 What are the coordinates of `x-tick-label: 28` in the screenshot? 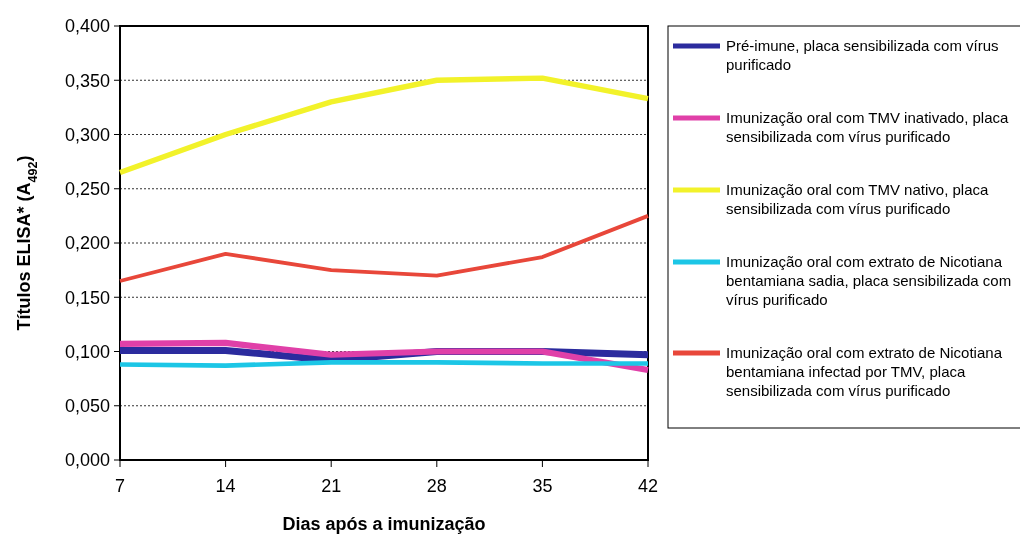 It's located at (436, 486).